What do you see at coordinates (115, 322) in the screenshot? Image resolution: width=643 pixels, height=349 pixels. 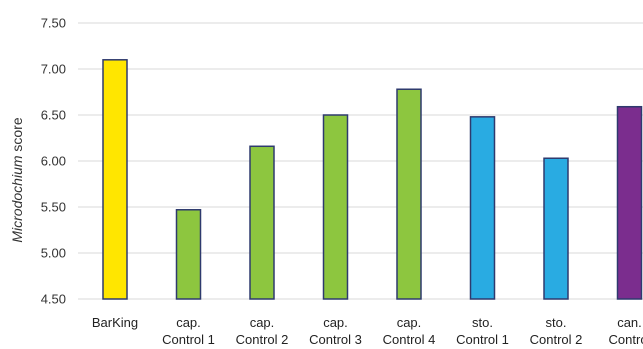 I see `x-category-label: BarKing` at bounding box center [115, 322].